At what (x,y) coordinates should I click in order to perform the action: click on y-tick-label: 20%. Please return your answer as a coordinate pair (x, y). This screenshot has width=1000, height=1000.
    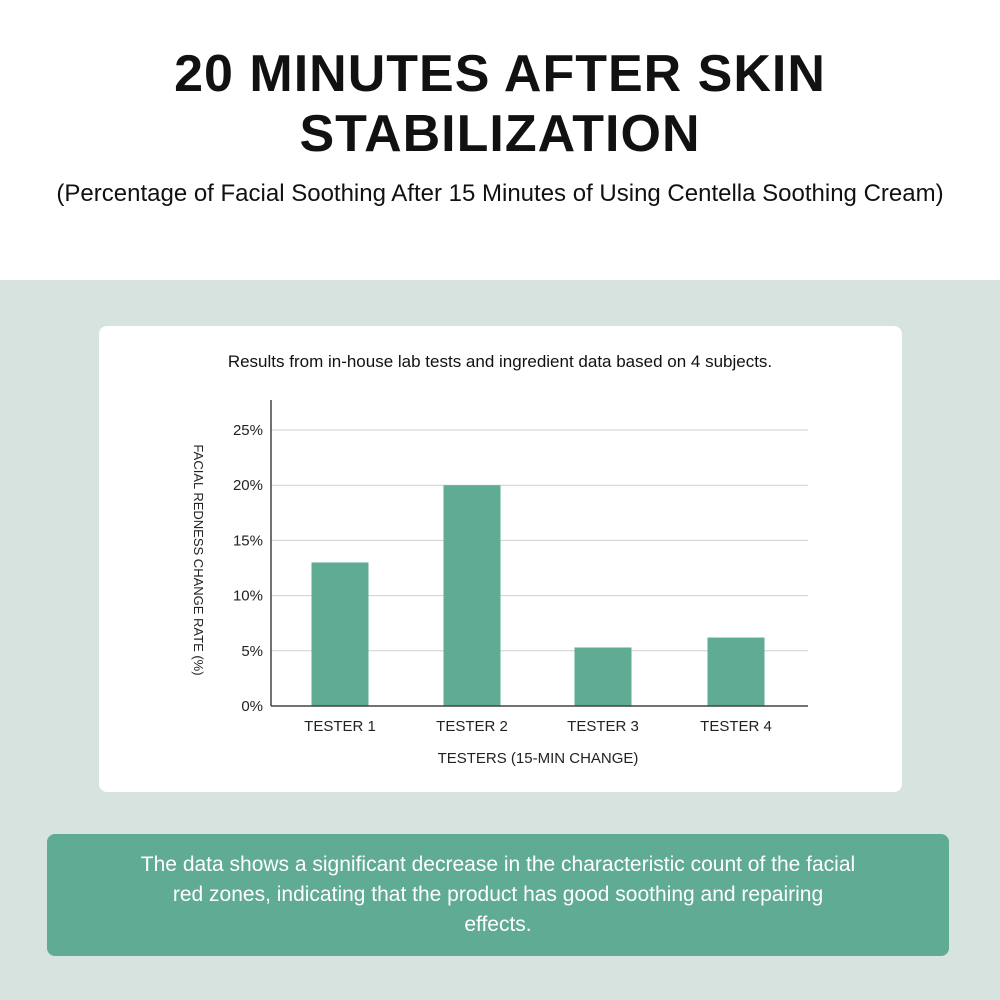
    Looking at the image, I should click on (248, 485).